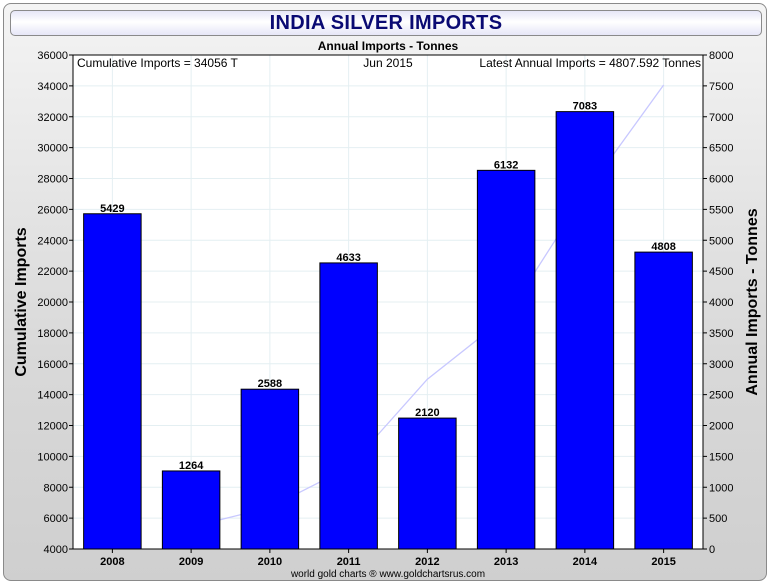 This screenshot has height=587, width=773. What do you see at coordinates (191, 510) in the screenshot?
I see `bar-2009` at bounding box center [191, 510].